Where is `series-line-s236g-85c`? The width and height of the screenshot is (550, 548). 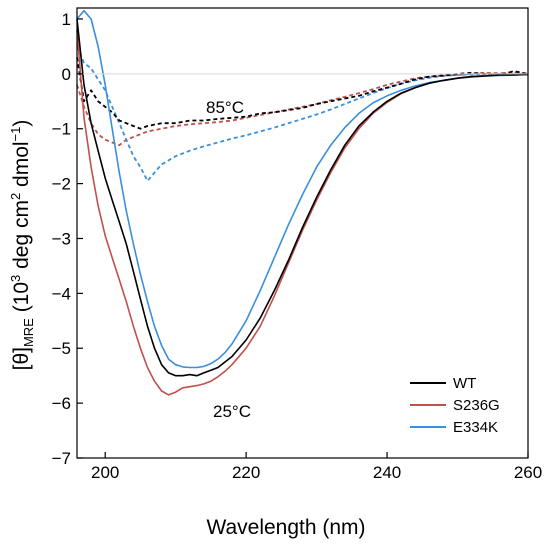
series-line-s236g-85c is located at coordinates (302, 109).